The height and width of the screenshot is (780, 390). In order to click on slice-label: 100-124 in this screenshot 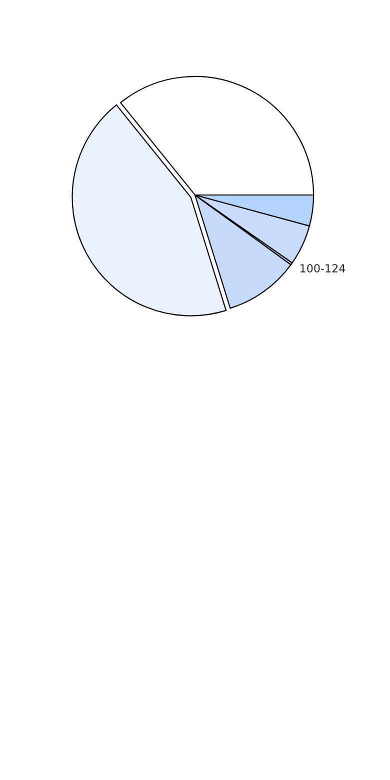, I will do `click(323, 268)`.